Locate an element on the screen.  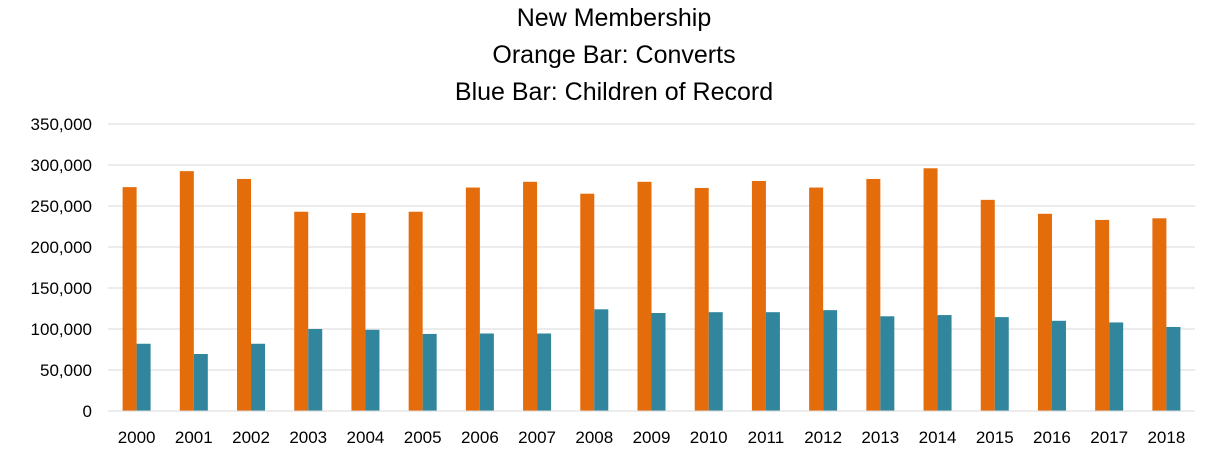
bar-series-2-2001 is located at coordinates (200, 382).